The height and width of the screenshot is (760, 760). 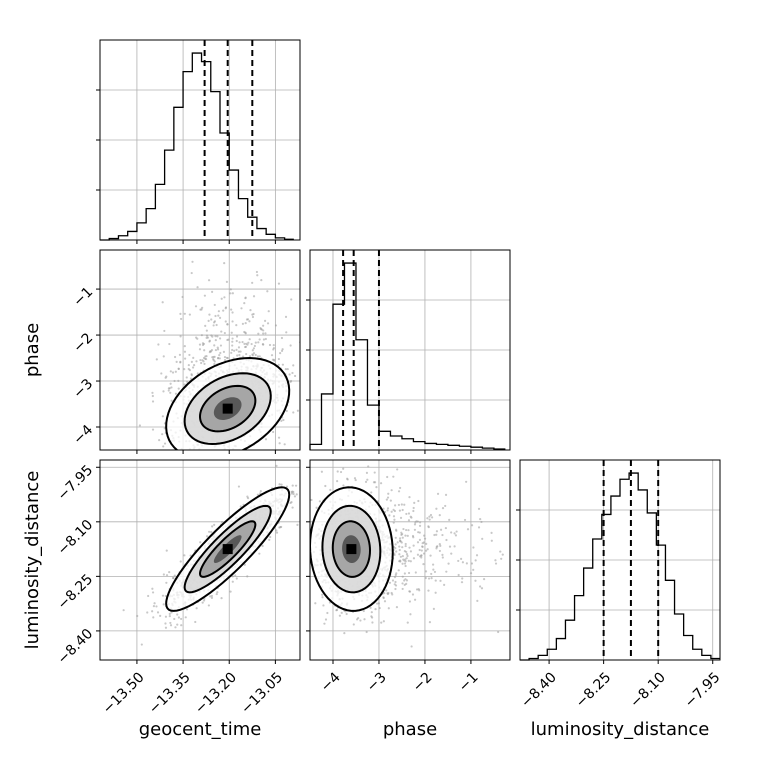 What do you see at coordinates (32, 560) in the screenshot?
I see `y-axis-label-luminosity-distance: luminosity_distance` at bounding box center [32, 560].